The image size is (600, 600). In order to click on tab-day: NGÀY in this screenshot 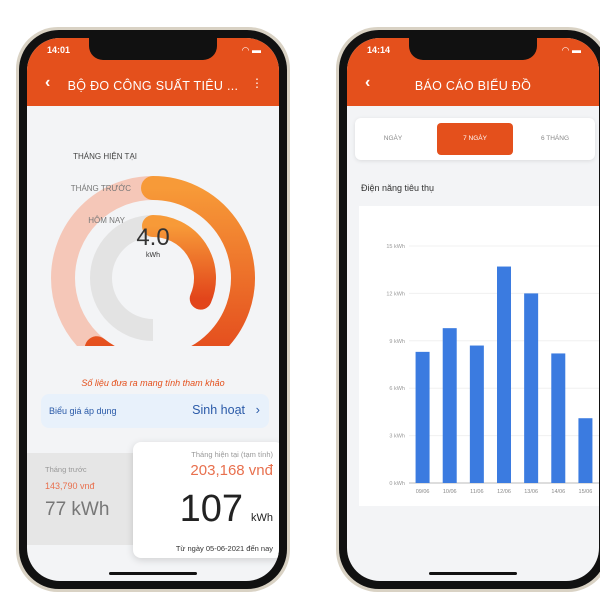, I will do `click(393, 138)`.